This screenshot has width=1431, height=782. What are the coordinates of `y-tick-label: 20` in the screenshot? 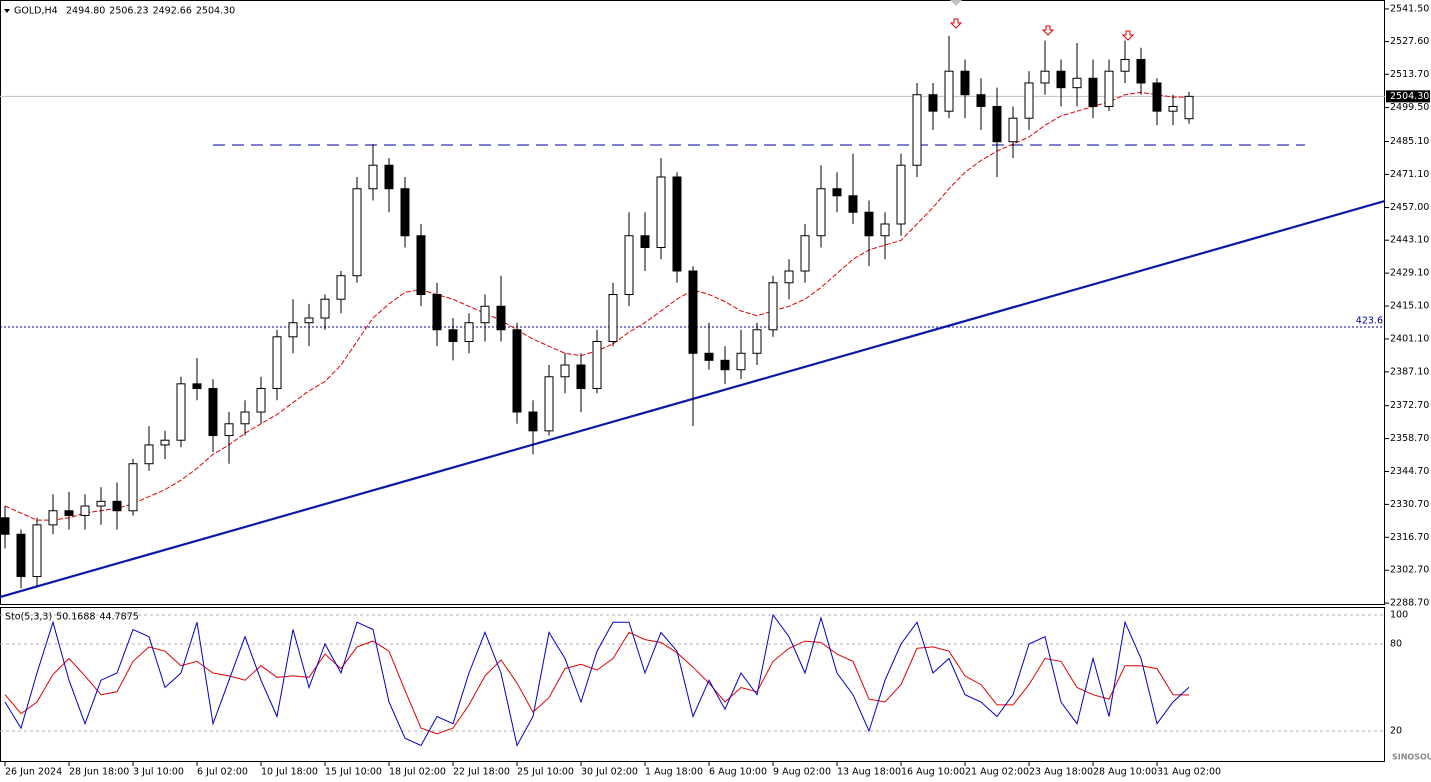 It's located at (1396, 730).